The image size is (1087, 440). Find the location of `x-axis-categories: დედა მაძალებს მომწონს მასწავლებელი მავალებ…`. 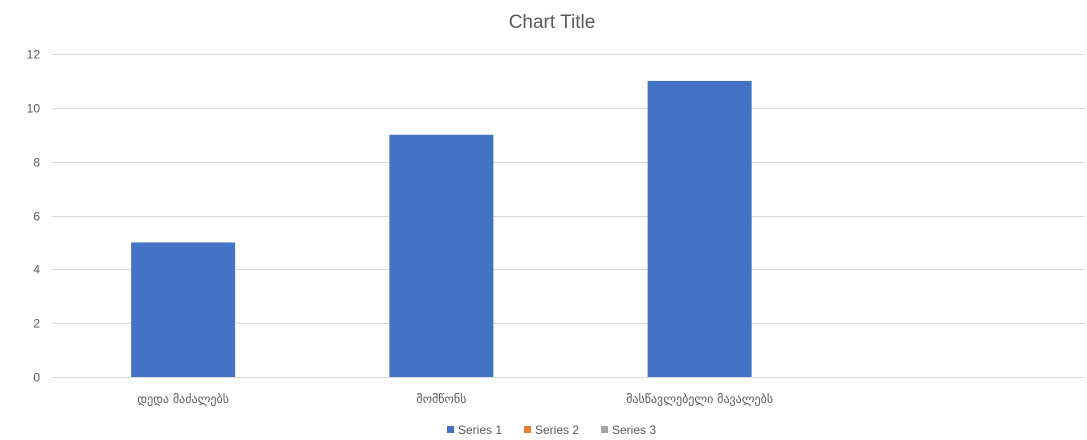

x-axis-categories: დედა მაძალებს მომწონს მასწავლებელი მავალებ… is located at coordinates (455, 399).